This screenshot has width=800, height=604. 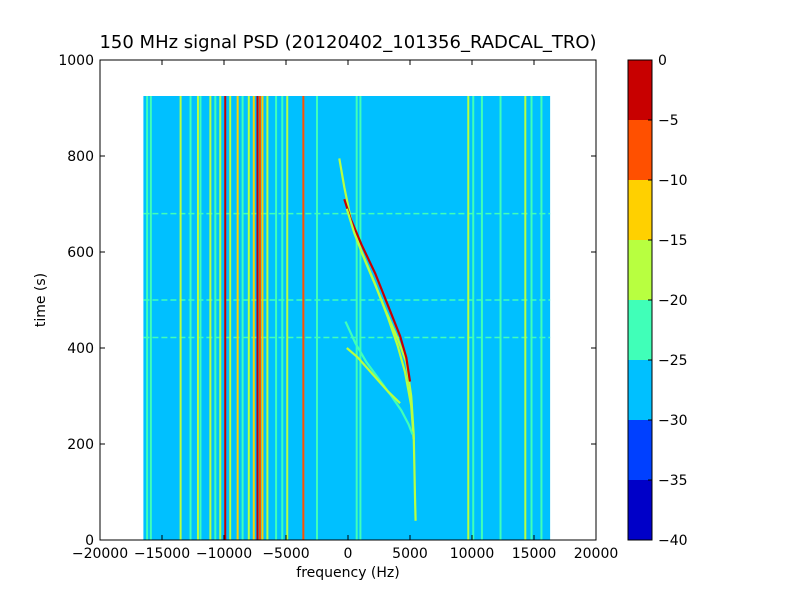 I want to click on y-axis-label: time (s), so click(x=41, y=300).